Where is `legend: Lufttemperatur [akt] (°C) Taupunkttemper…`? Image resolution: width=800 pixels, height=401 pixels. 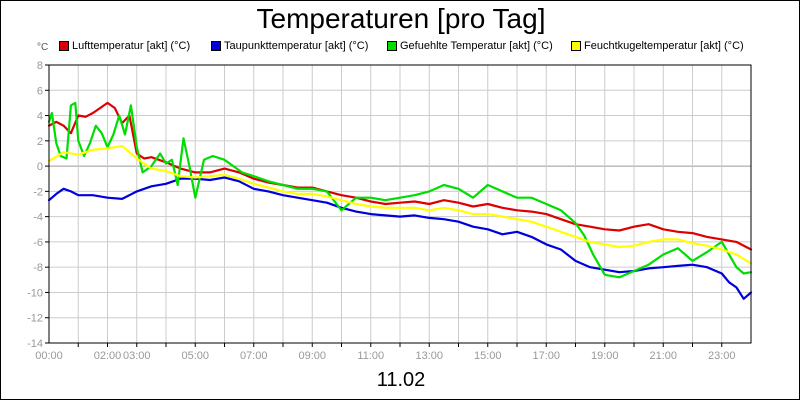 legend: Lufttemperatur [akt] (°C) Taupunkttemper… is located at coordinates (429, 46).